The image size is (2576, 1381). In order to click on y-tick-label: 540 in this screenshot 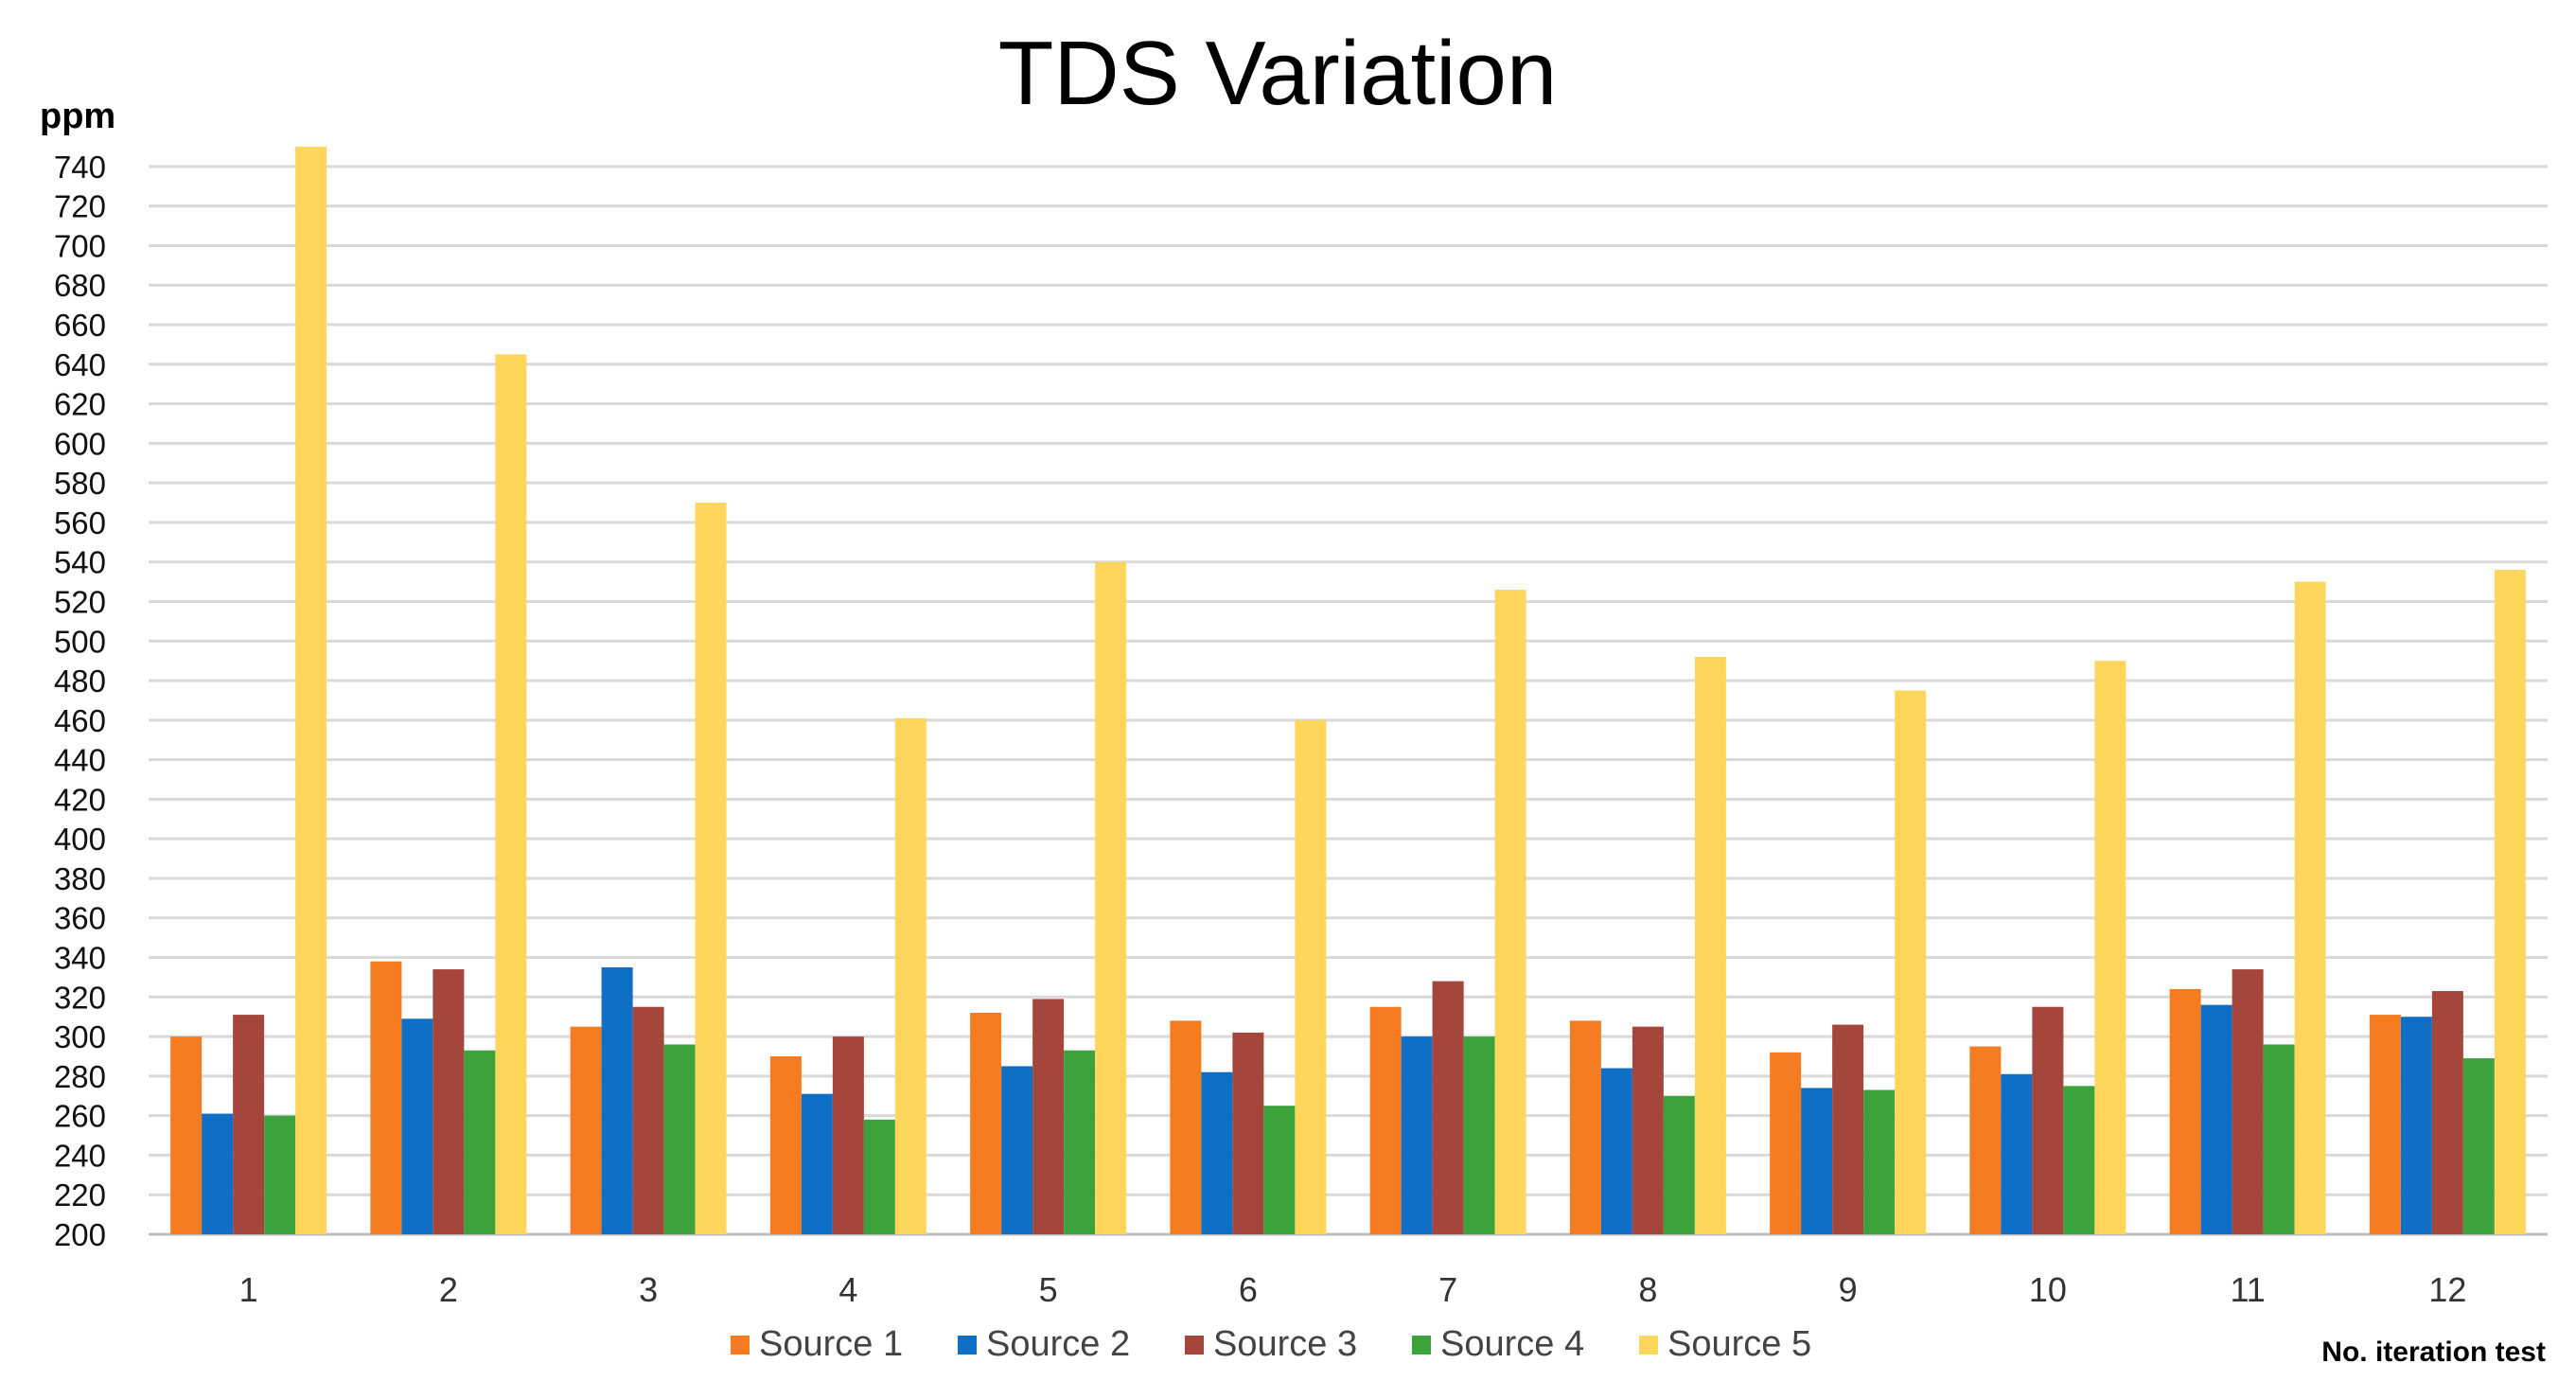, I will do `click(80, 562)`.